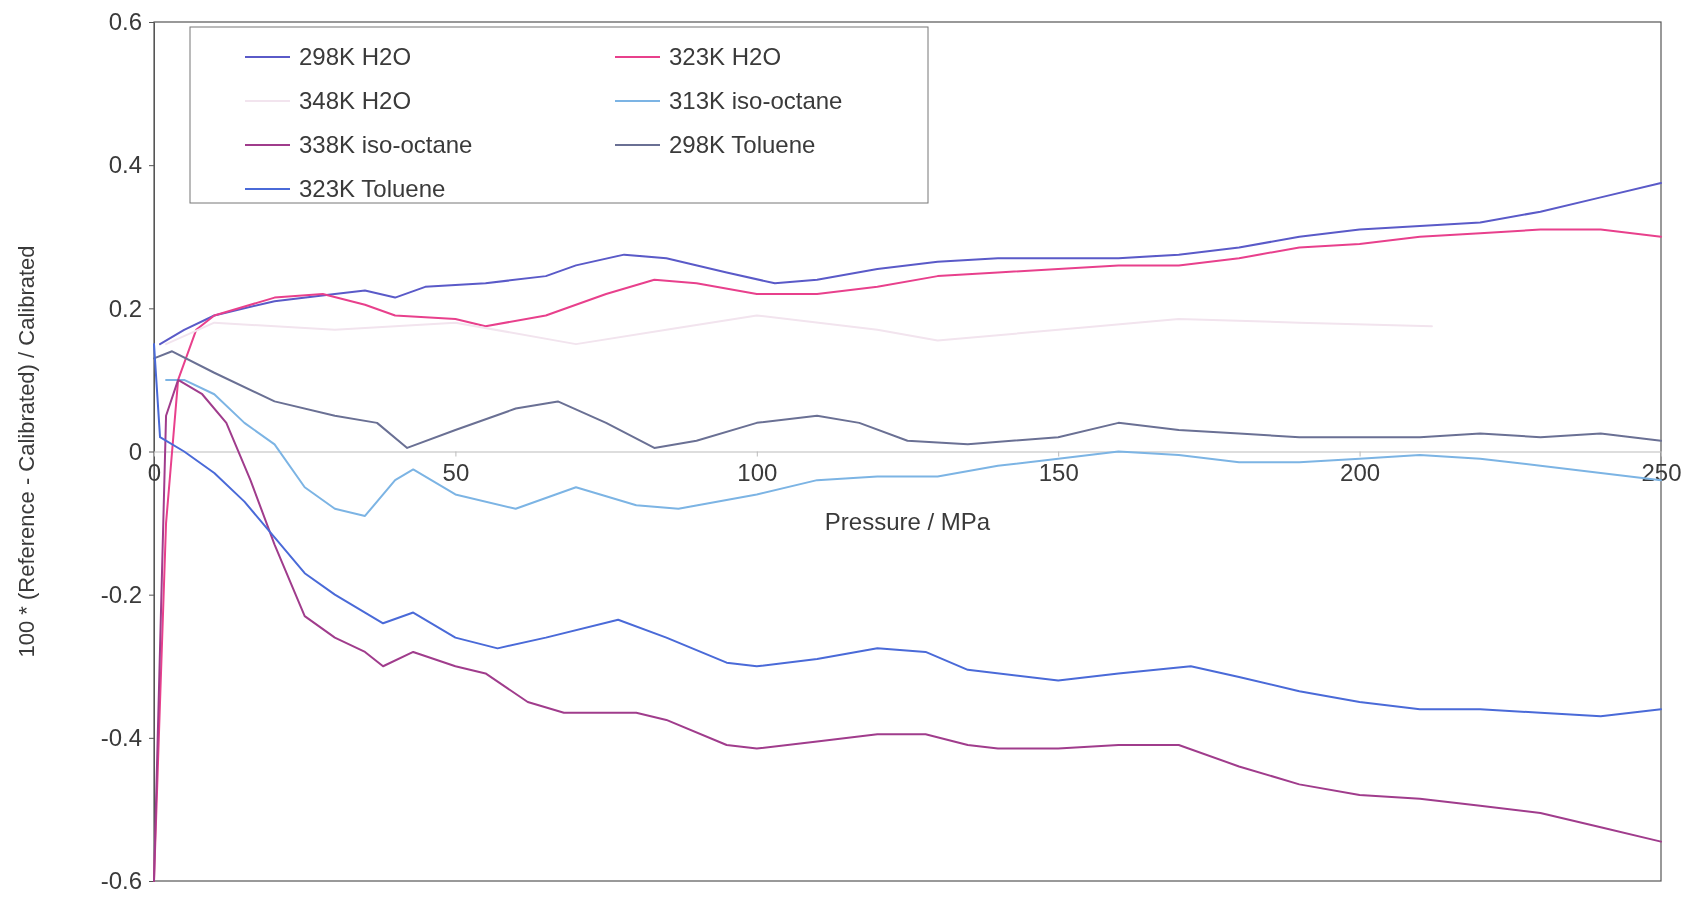 The image size is (1691, 899). I want to click on legend-label: 298K H2O, so click(355, 57).